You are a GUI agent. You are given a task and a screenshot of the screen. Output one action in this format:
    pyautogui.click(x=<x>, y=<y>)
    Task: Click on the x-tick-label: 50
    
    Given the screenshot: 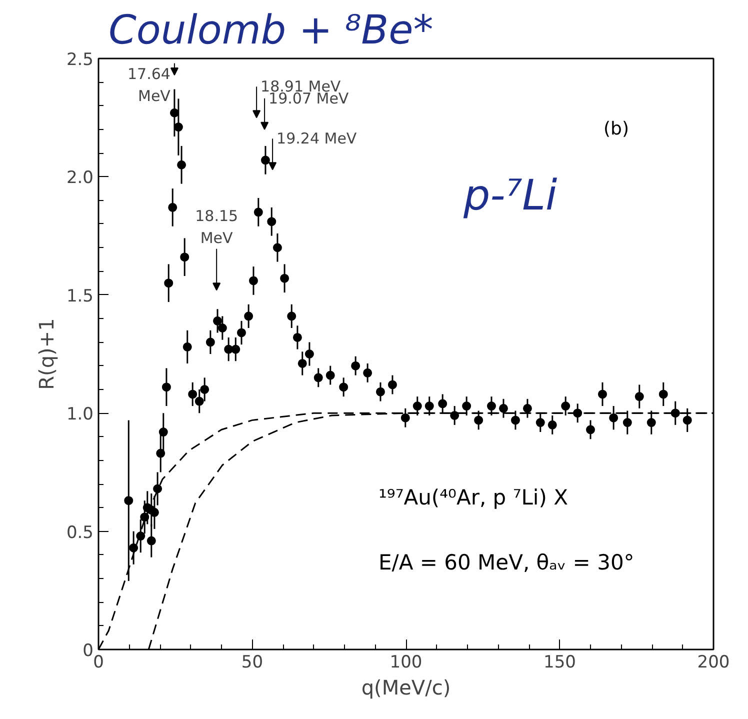 What is the action you would take?
    pyautogui.click(x=252, y=662)
    